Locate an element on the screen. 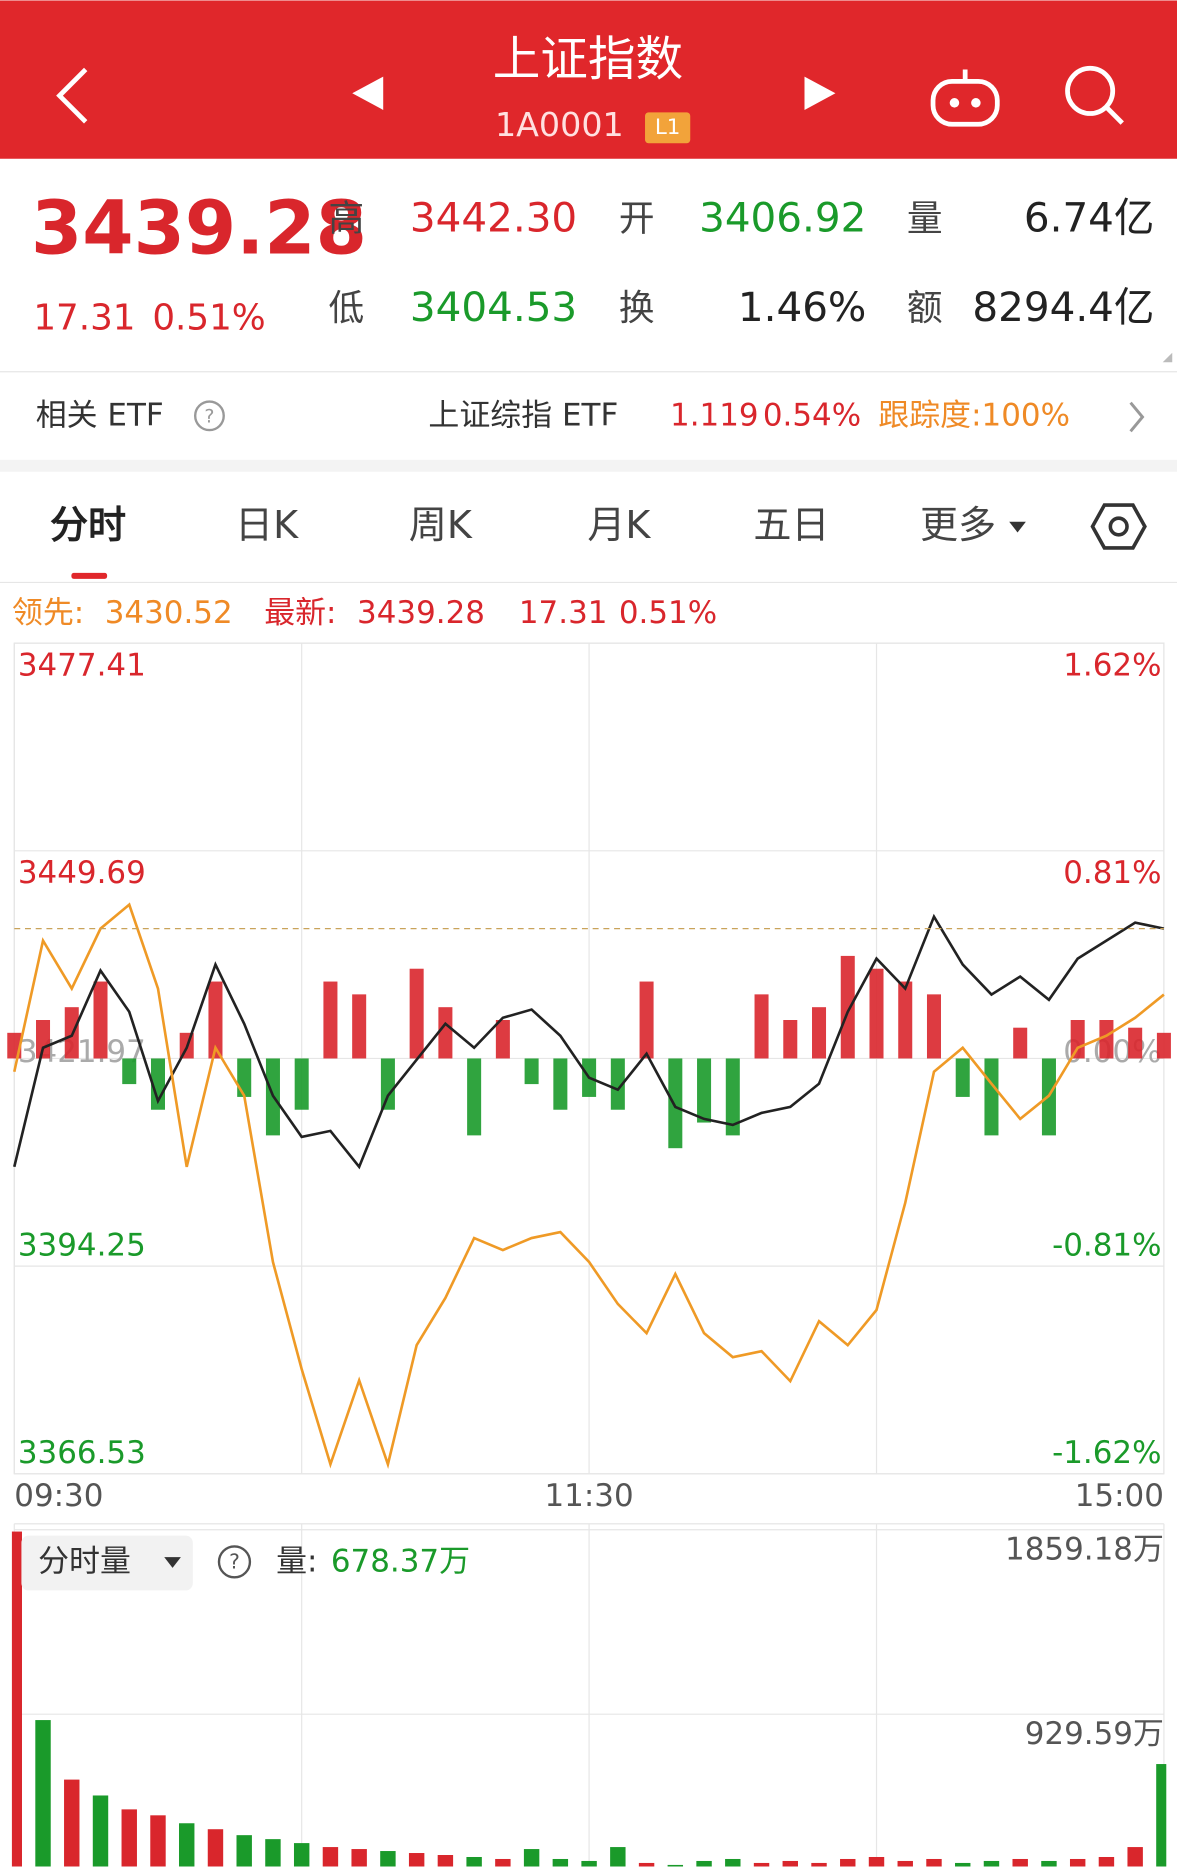  next-button is located at coordinates (820, 93).